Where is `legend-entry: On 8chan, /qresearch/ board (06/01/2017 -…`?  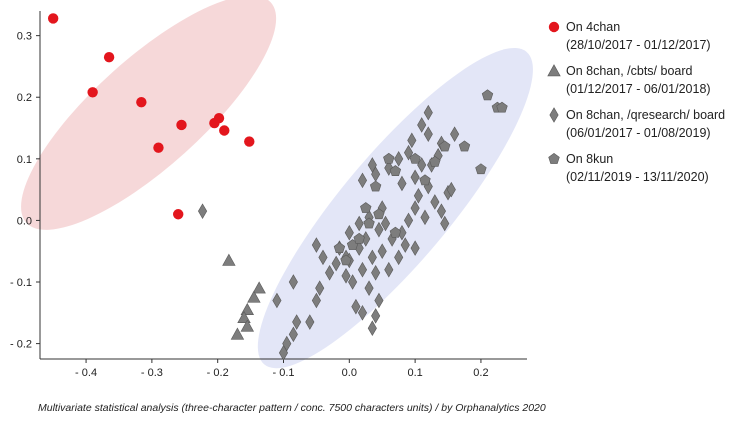
legend-entry: On 8chan, /qresearch/ board (06/01/2017 -… is located at coordinates (637, 123).